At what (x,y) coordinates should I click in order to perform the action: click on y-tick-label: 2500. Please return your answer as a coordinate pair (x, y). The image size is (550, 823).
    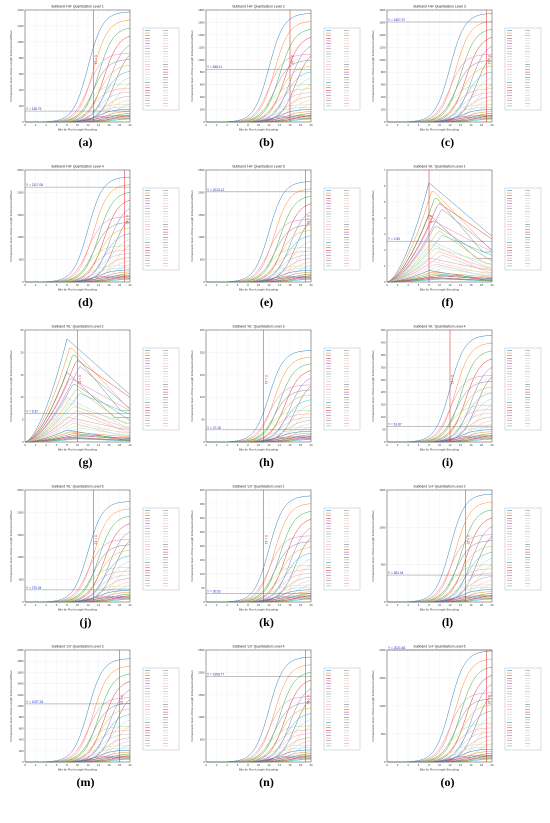
    Looking at the image, I should click on (201, 650).